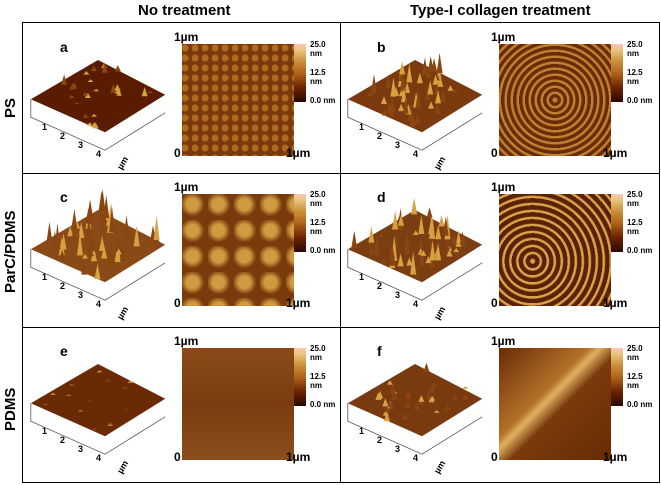 The image size is (661, 485). Describe the element at coordinates (381, 197) in the screenshot. I see `panel-label: d` at that location.